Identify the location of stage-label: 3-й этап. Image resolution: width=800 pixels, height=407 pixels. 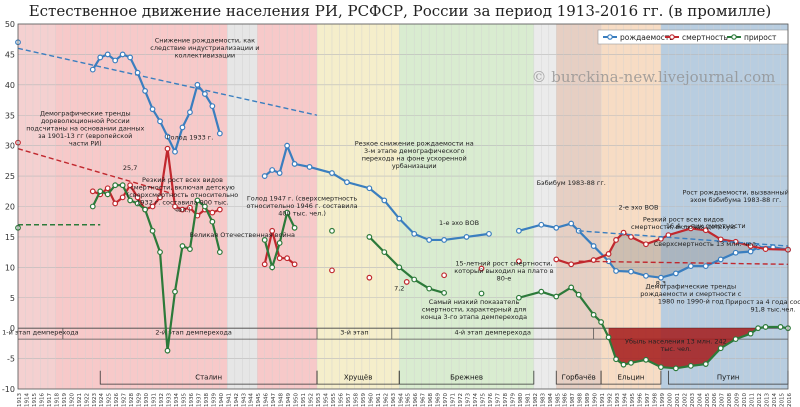
(354, 332).